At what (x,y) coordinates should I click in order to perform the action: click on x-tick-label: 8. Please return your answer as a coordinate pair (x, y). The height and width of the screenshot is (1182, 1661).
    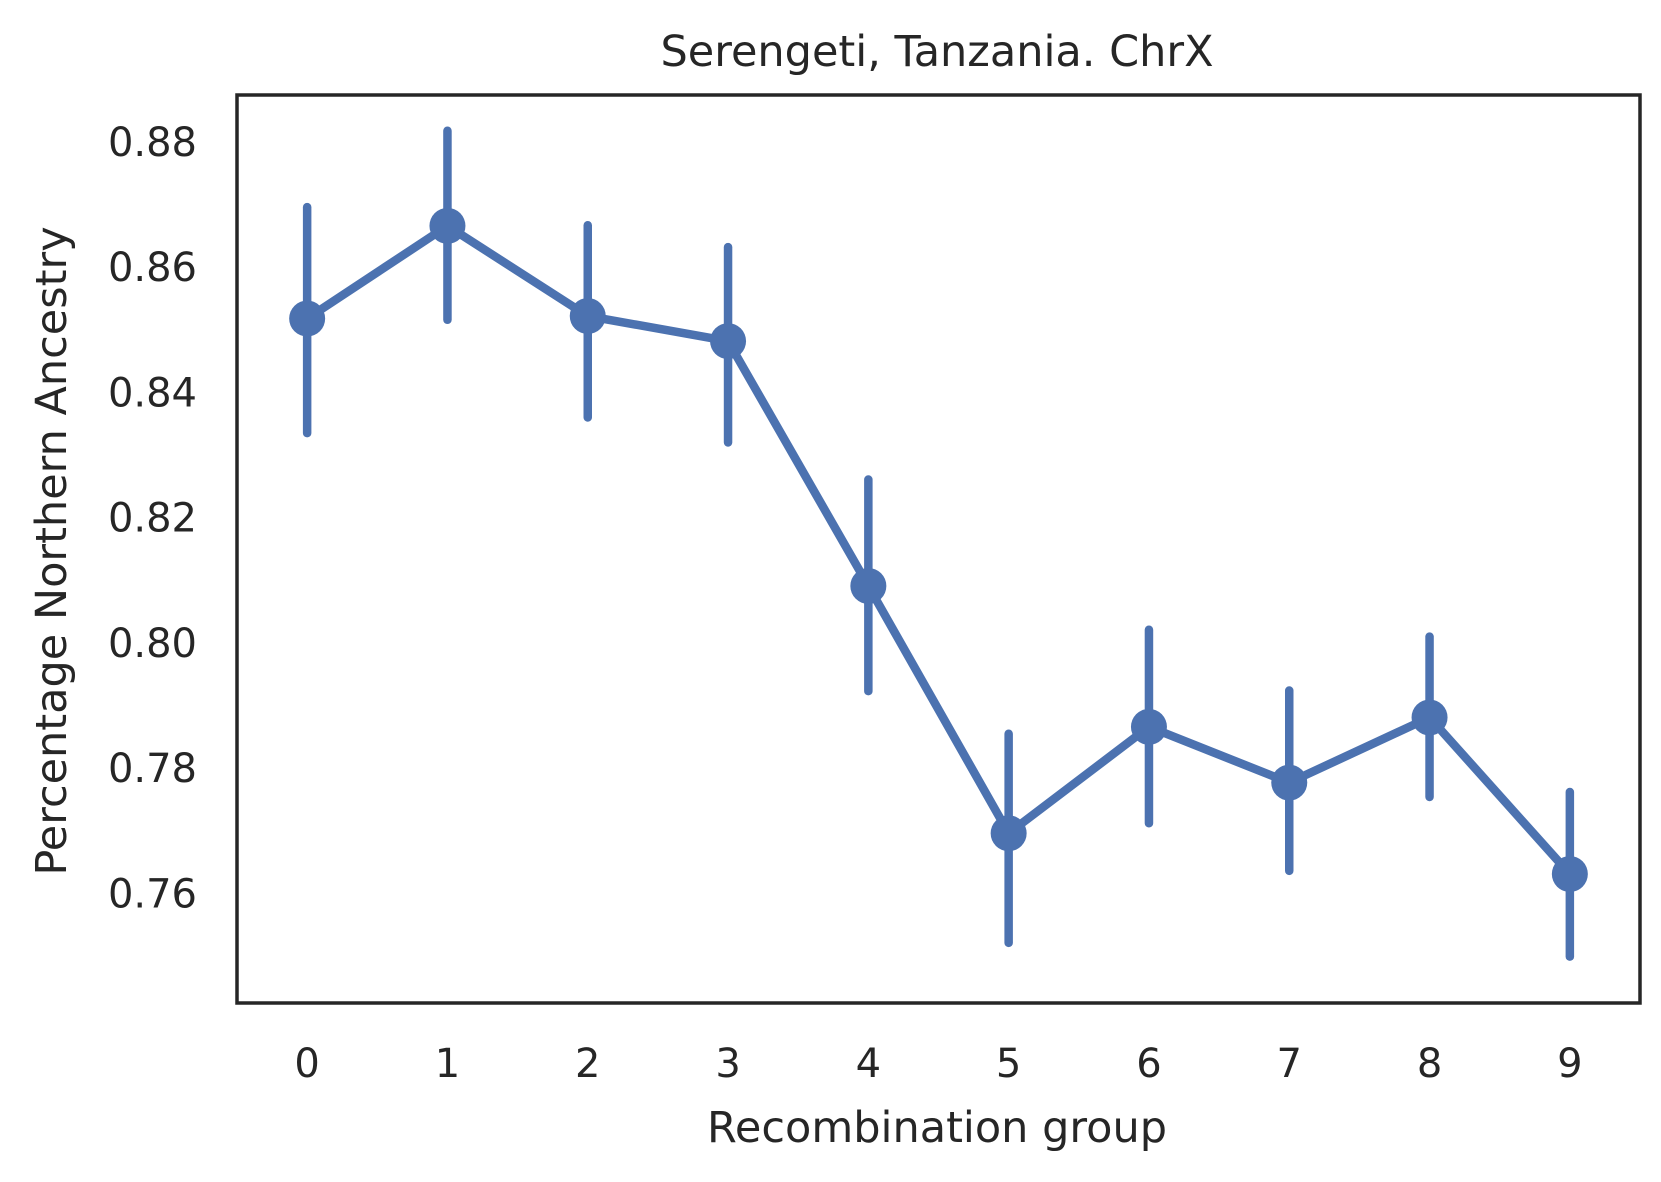
    Looking at the image, I should click on (1429, 1064).